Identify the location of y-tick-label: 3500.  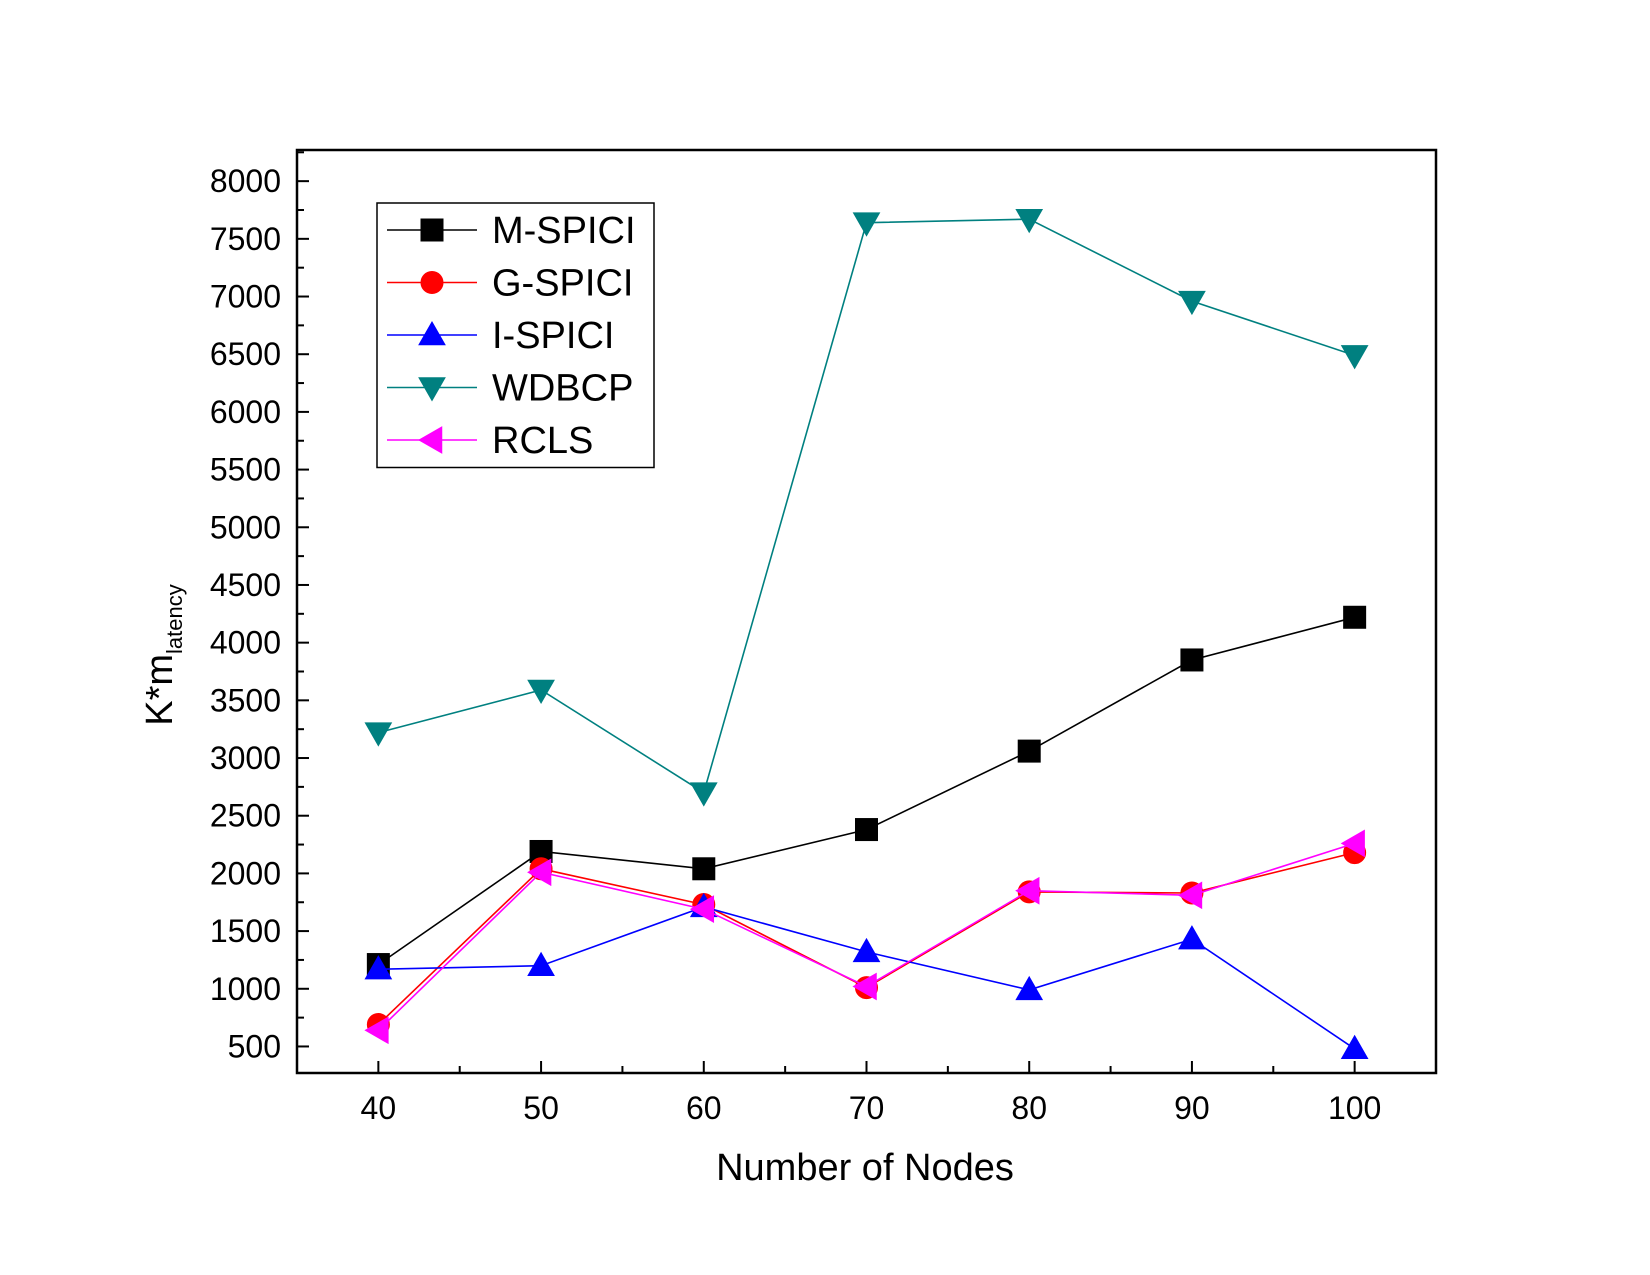
(245, 700).